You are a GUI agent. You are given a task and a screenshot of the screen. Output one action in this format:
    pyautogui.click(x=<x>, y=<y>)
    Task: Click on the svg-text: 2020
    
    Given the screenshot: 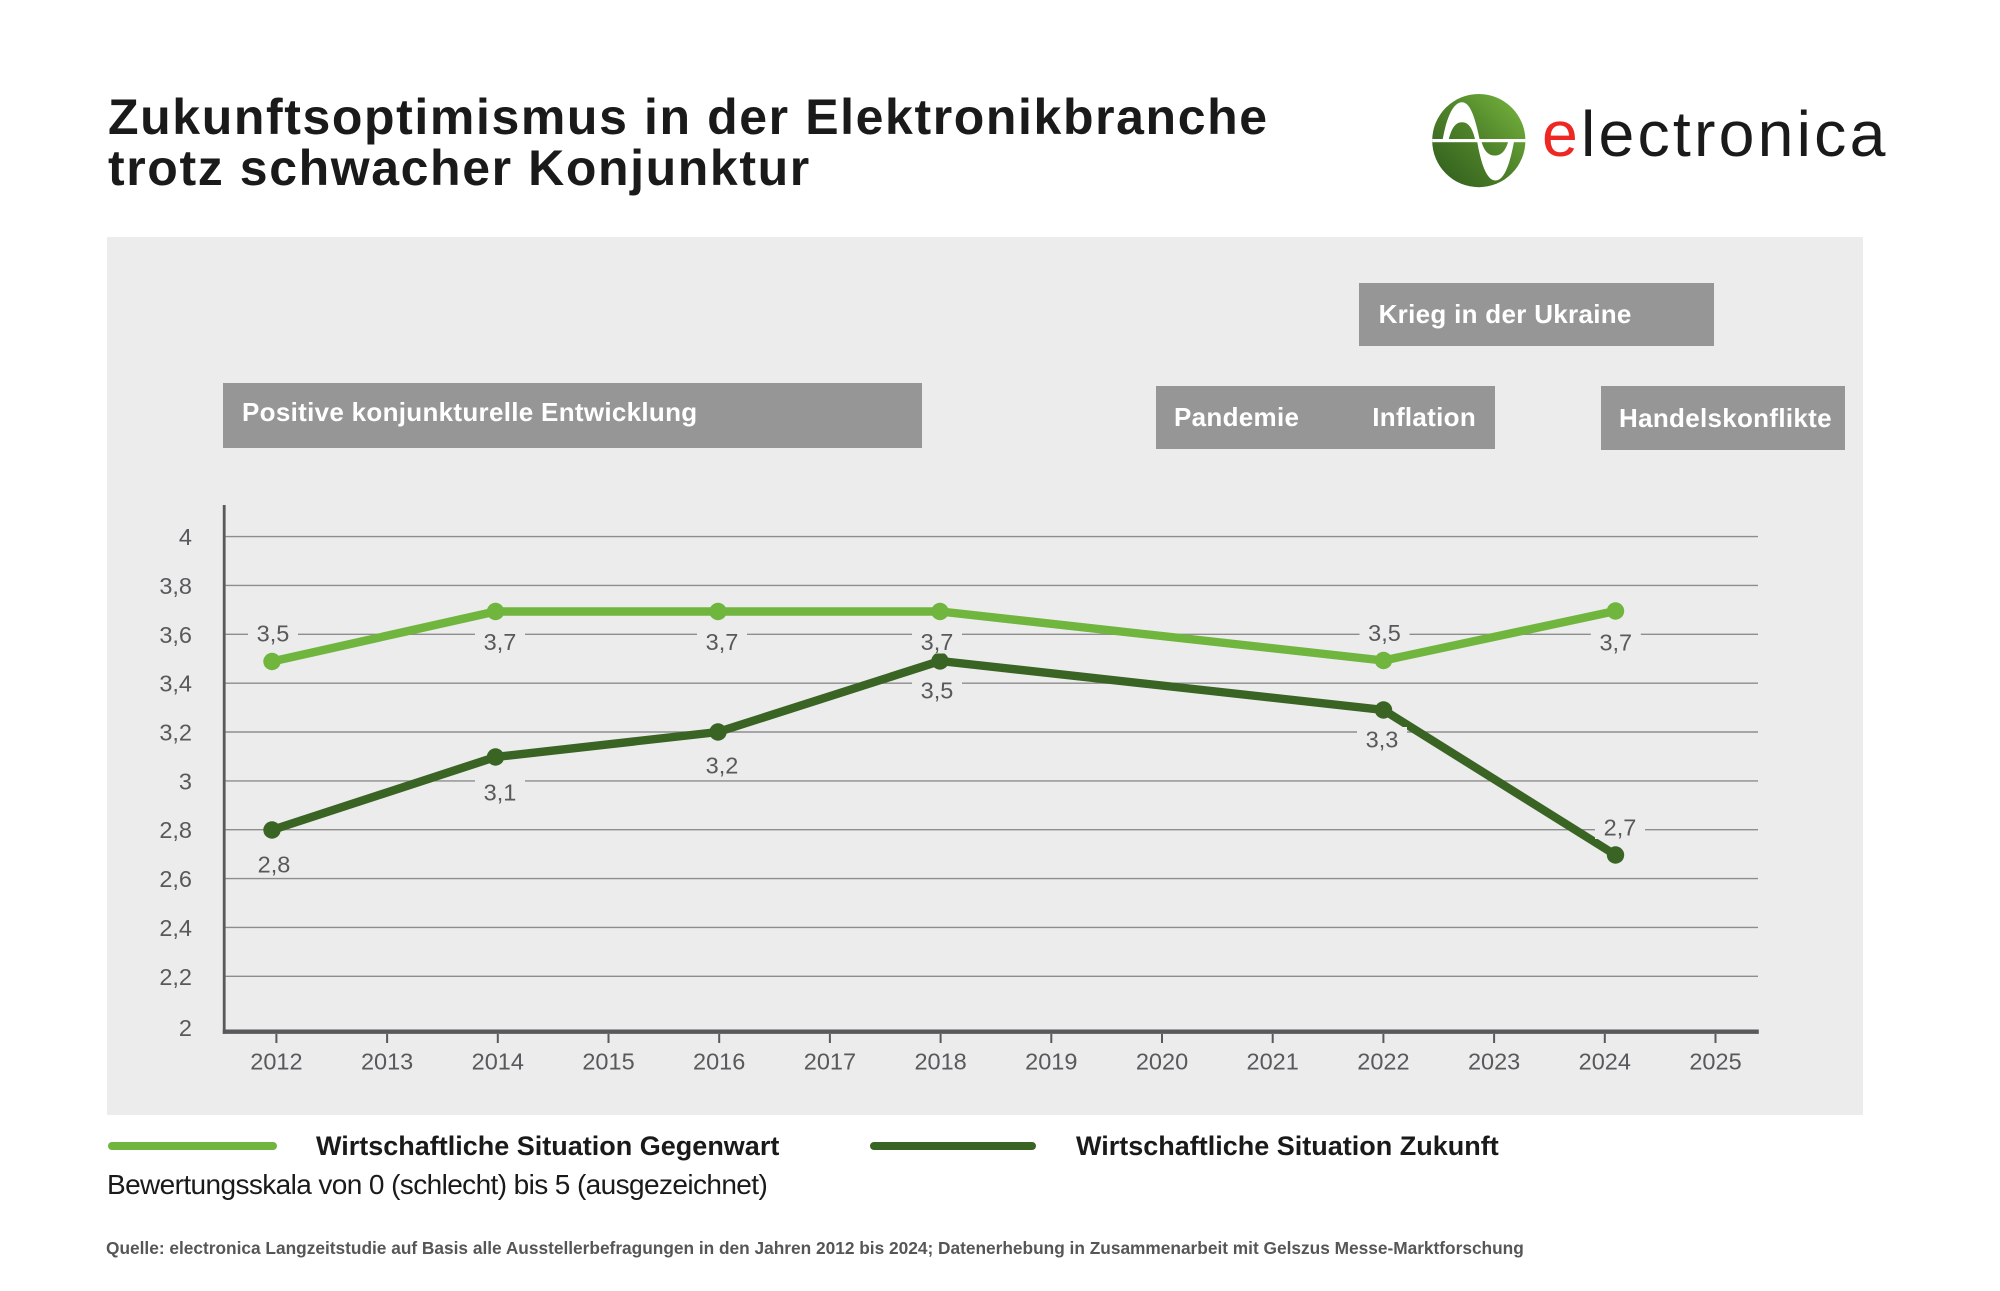 What is the action you would take?
    pyautogui.click(x=1162, y=1062)
    